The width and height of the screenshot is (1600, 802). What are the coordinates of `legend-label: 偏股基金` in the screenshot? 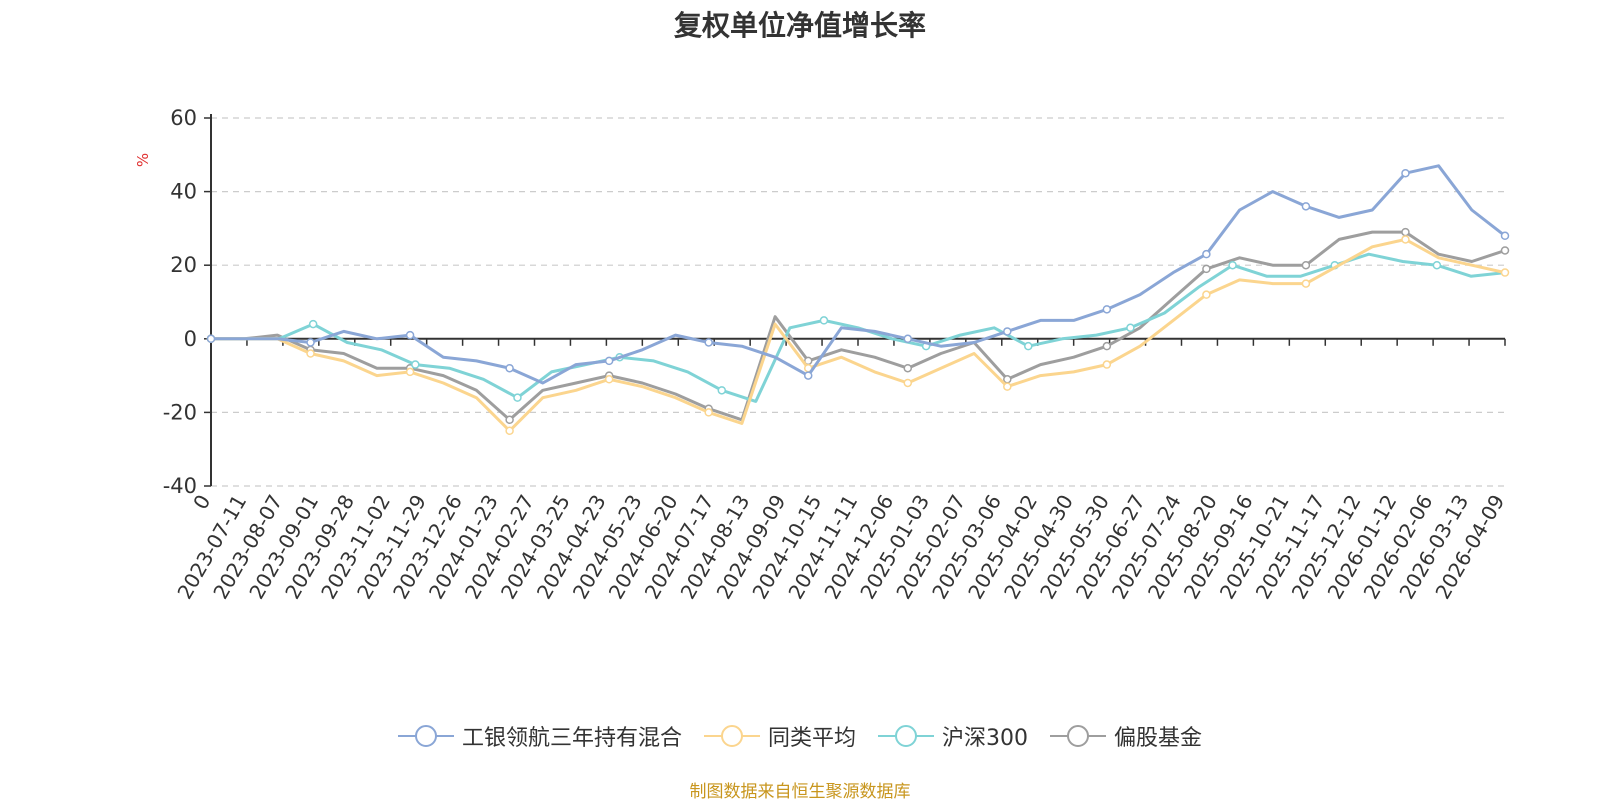 It's located at (1158, 738).